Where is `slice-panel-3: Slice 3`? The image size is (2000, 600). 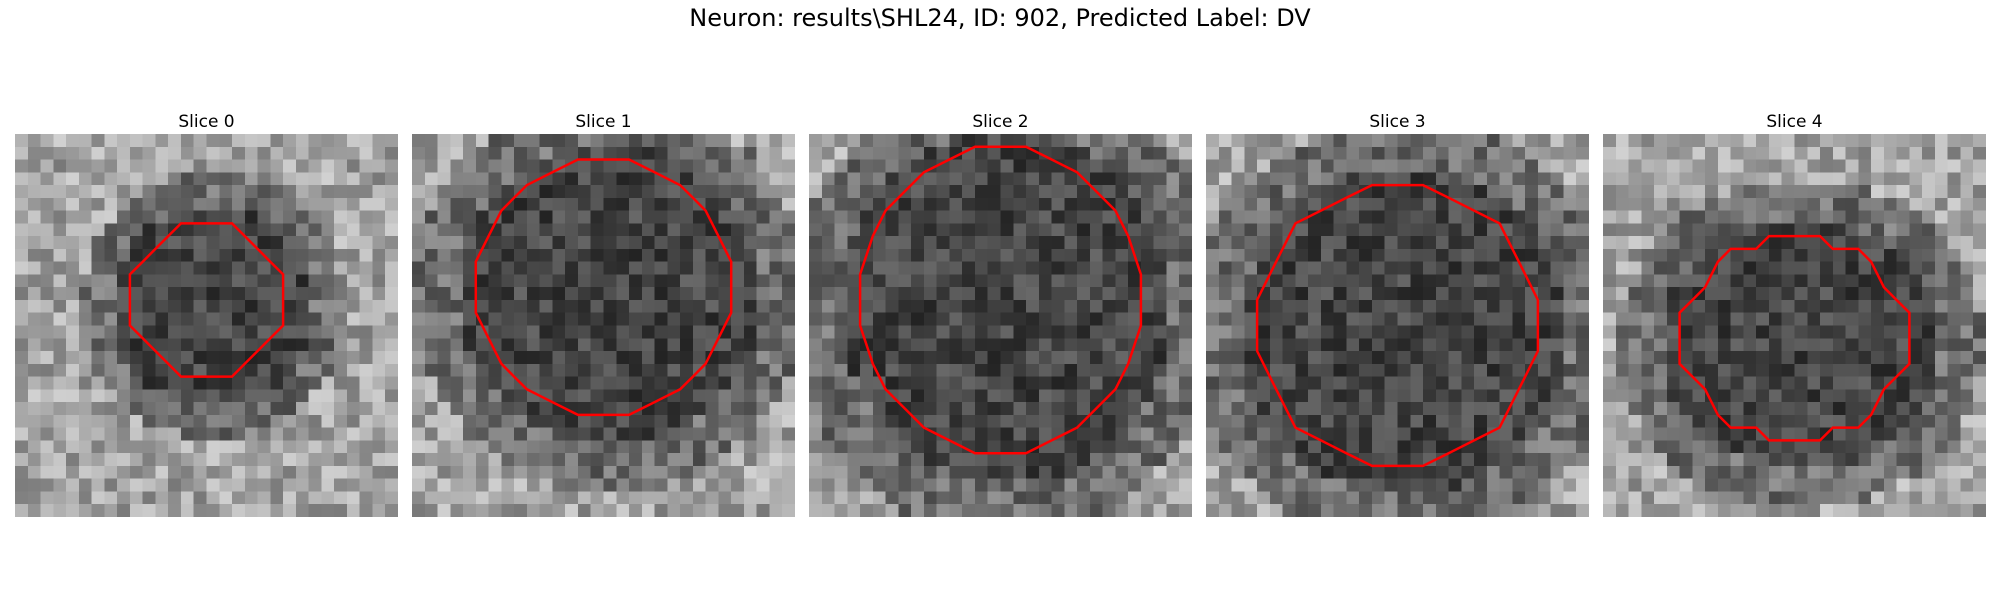
slice-panel-3: Slice 3 is located at coordinates (1397, 313).